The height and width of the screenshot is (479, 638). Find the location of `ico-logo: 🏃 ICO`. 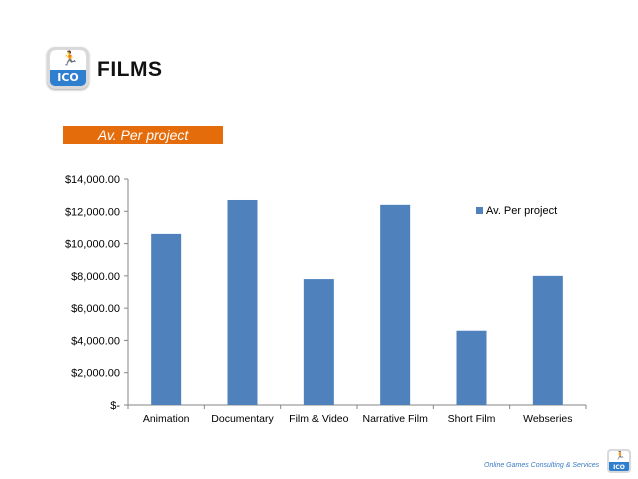

ico-logo: 🏃 ICO is located at coordinates (68, 68).